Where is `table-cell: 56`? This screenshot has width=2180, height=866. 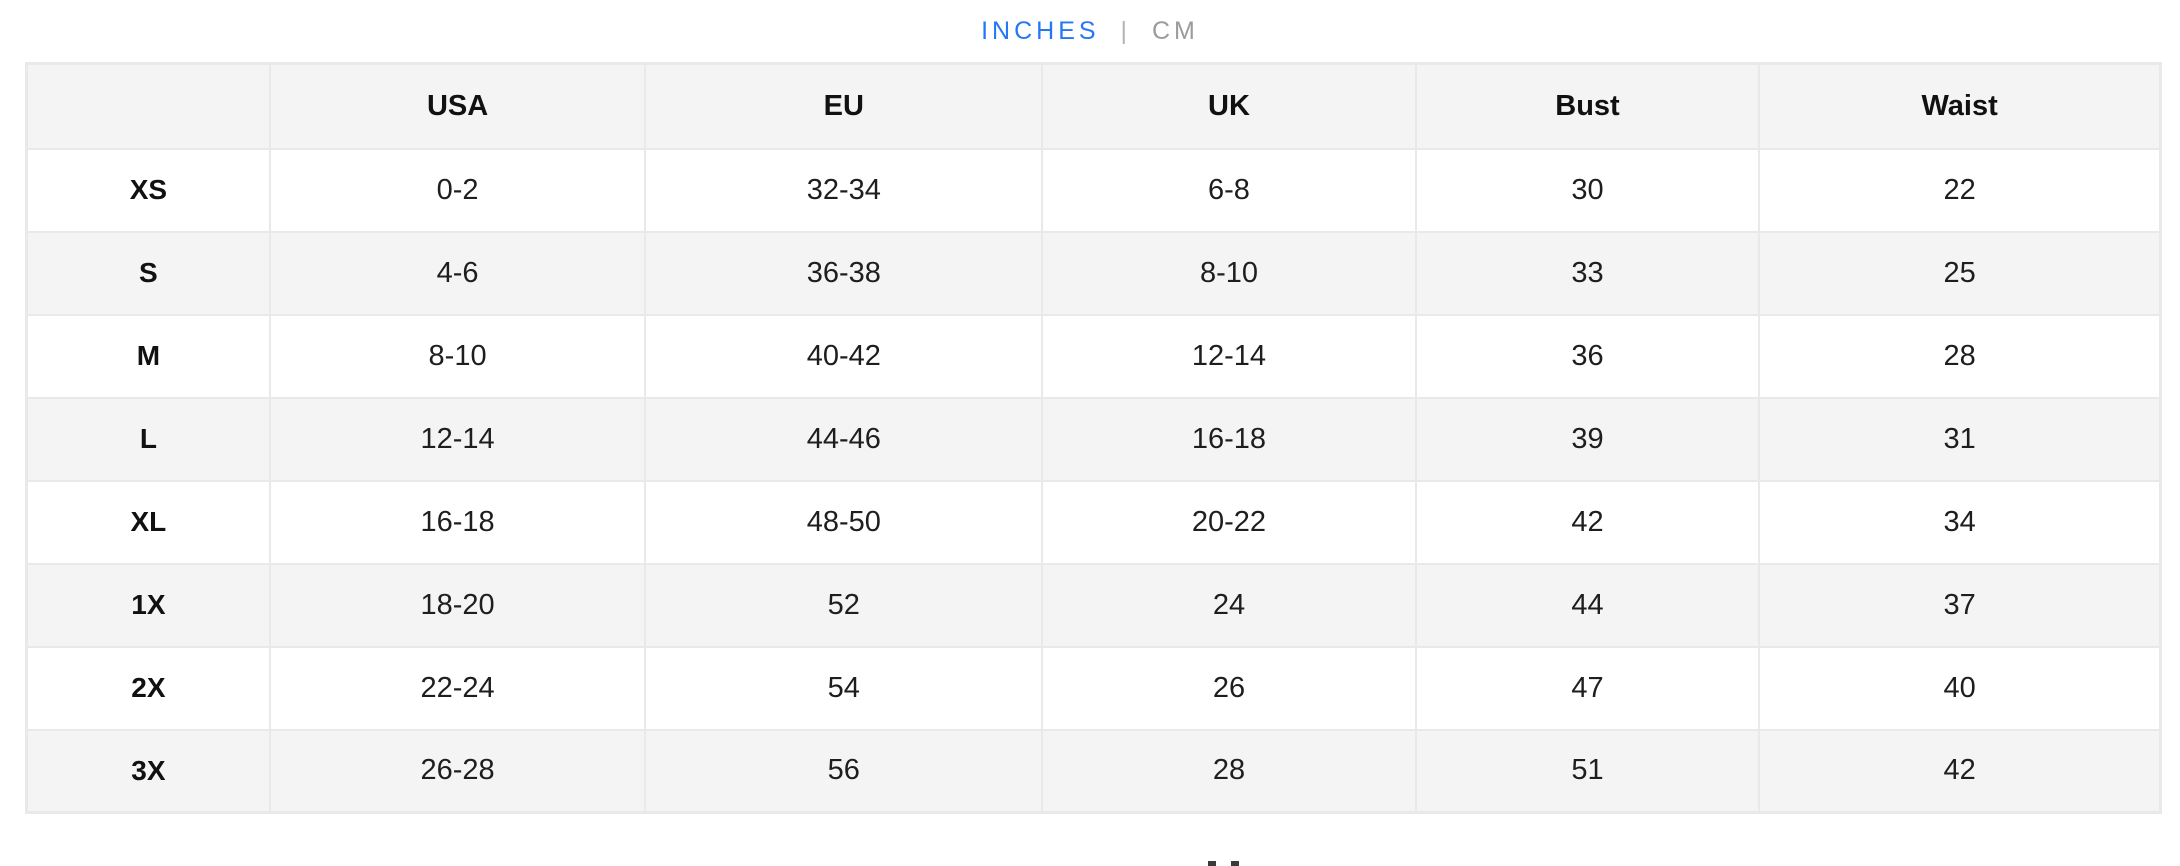 table-cell: 56 is located at coordinates (844, 771).